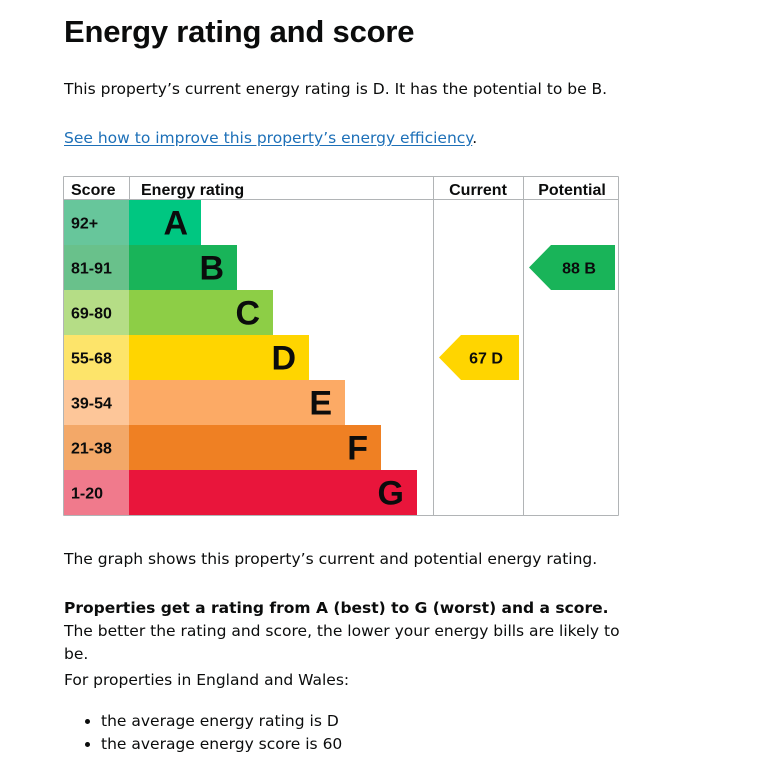 The image size is (770, 773). What do you see at coordinates (247, 314) in the screenshot?
I see `rating-letter-c: C` at bounding box center [247, 314].